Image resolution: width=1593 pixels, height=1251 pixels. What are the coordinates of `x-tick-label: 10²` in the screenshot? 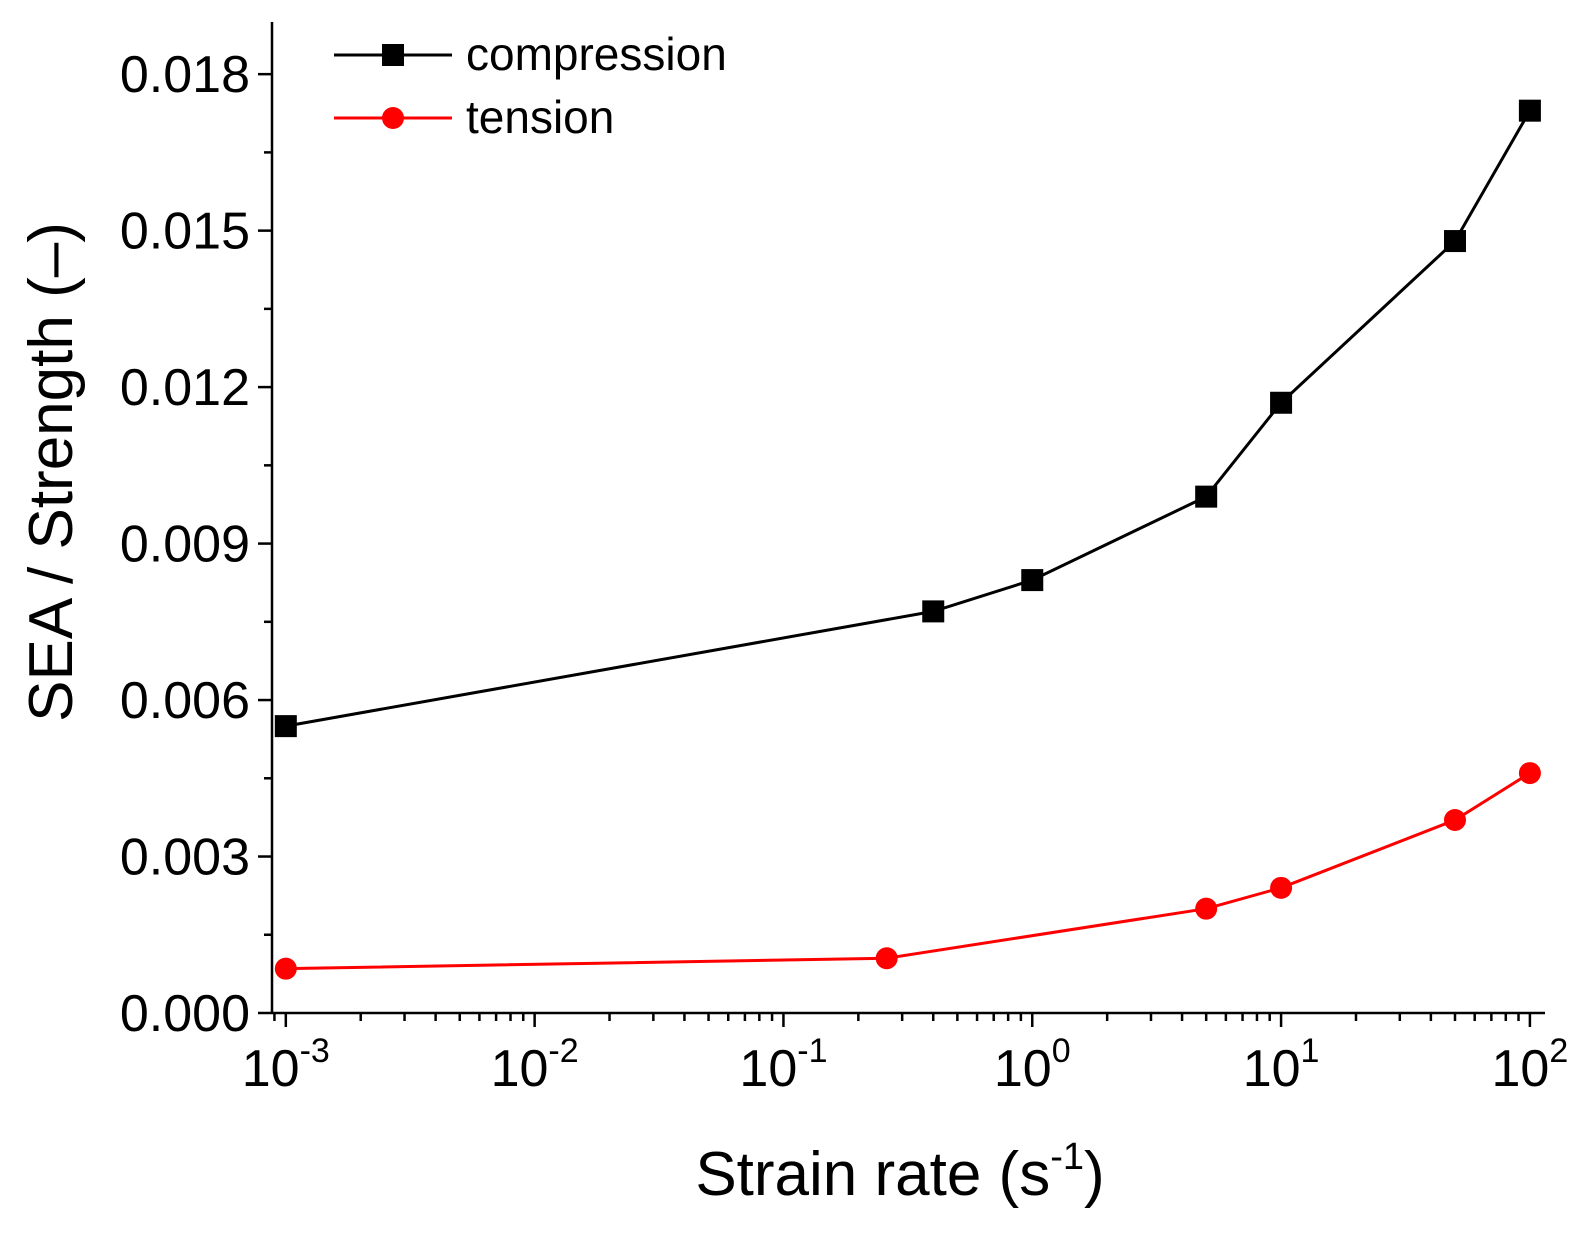 It's located at (1530, 1065).